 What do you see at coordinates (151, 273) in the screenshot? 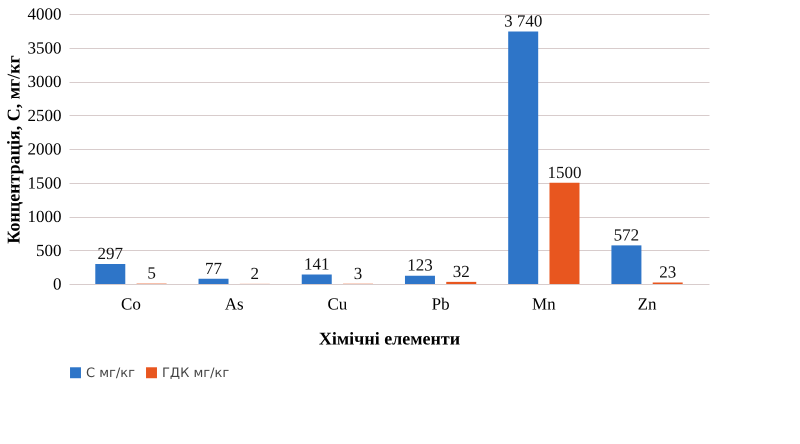
I see `data-label: 5` at bounding box center [151, 273].